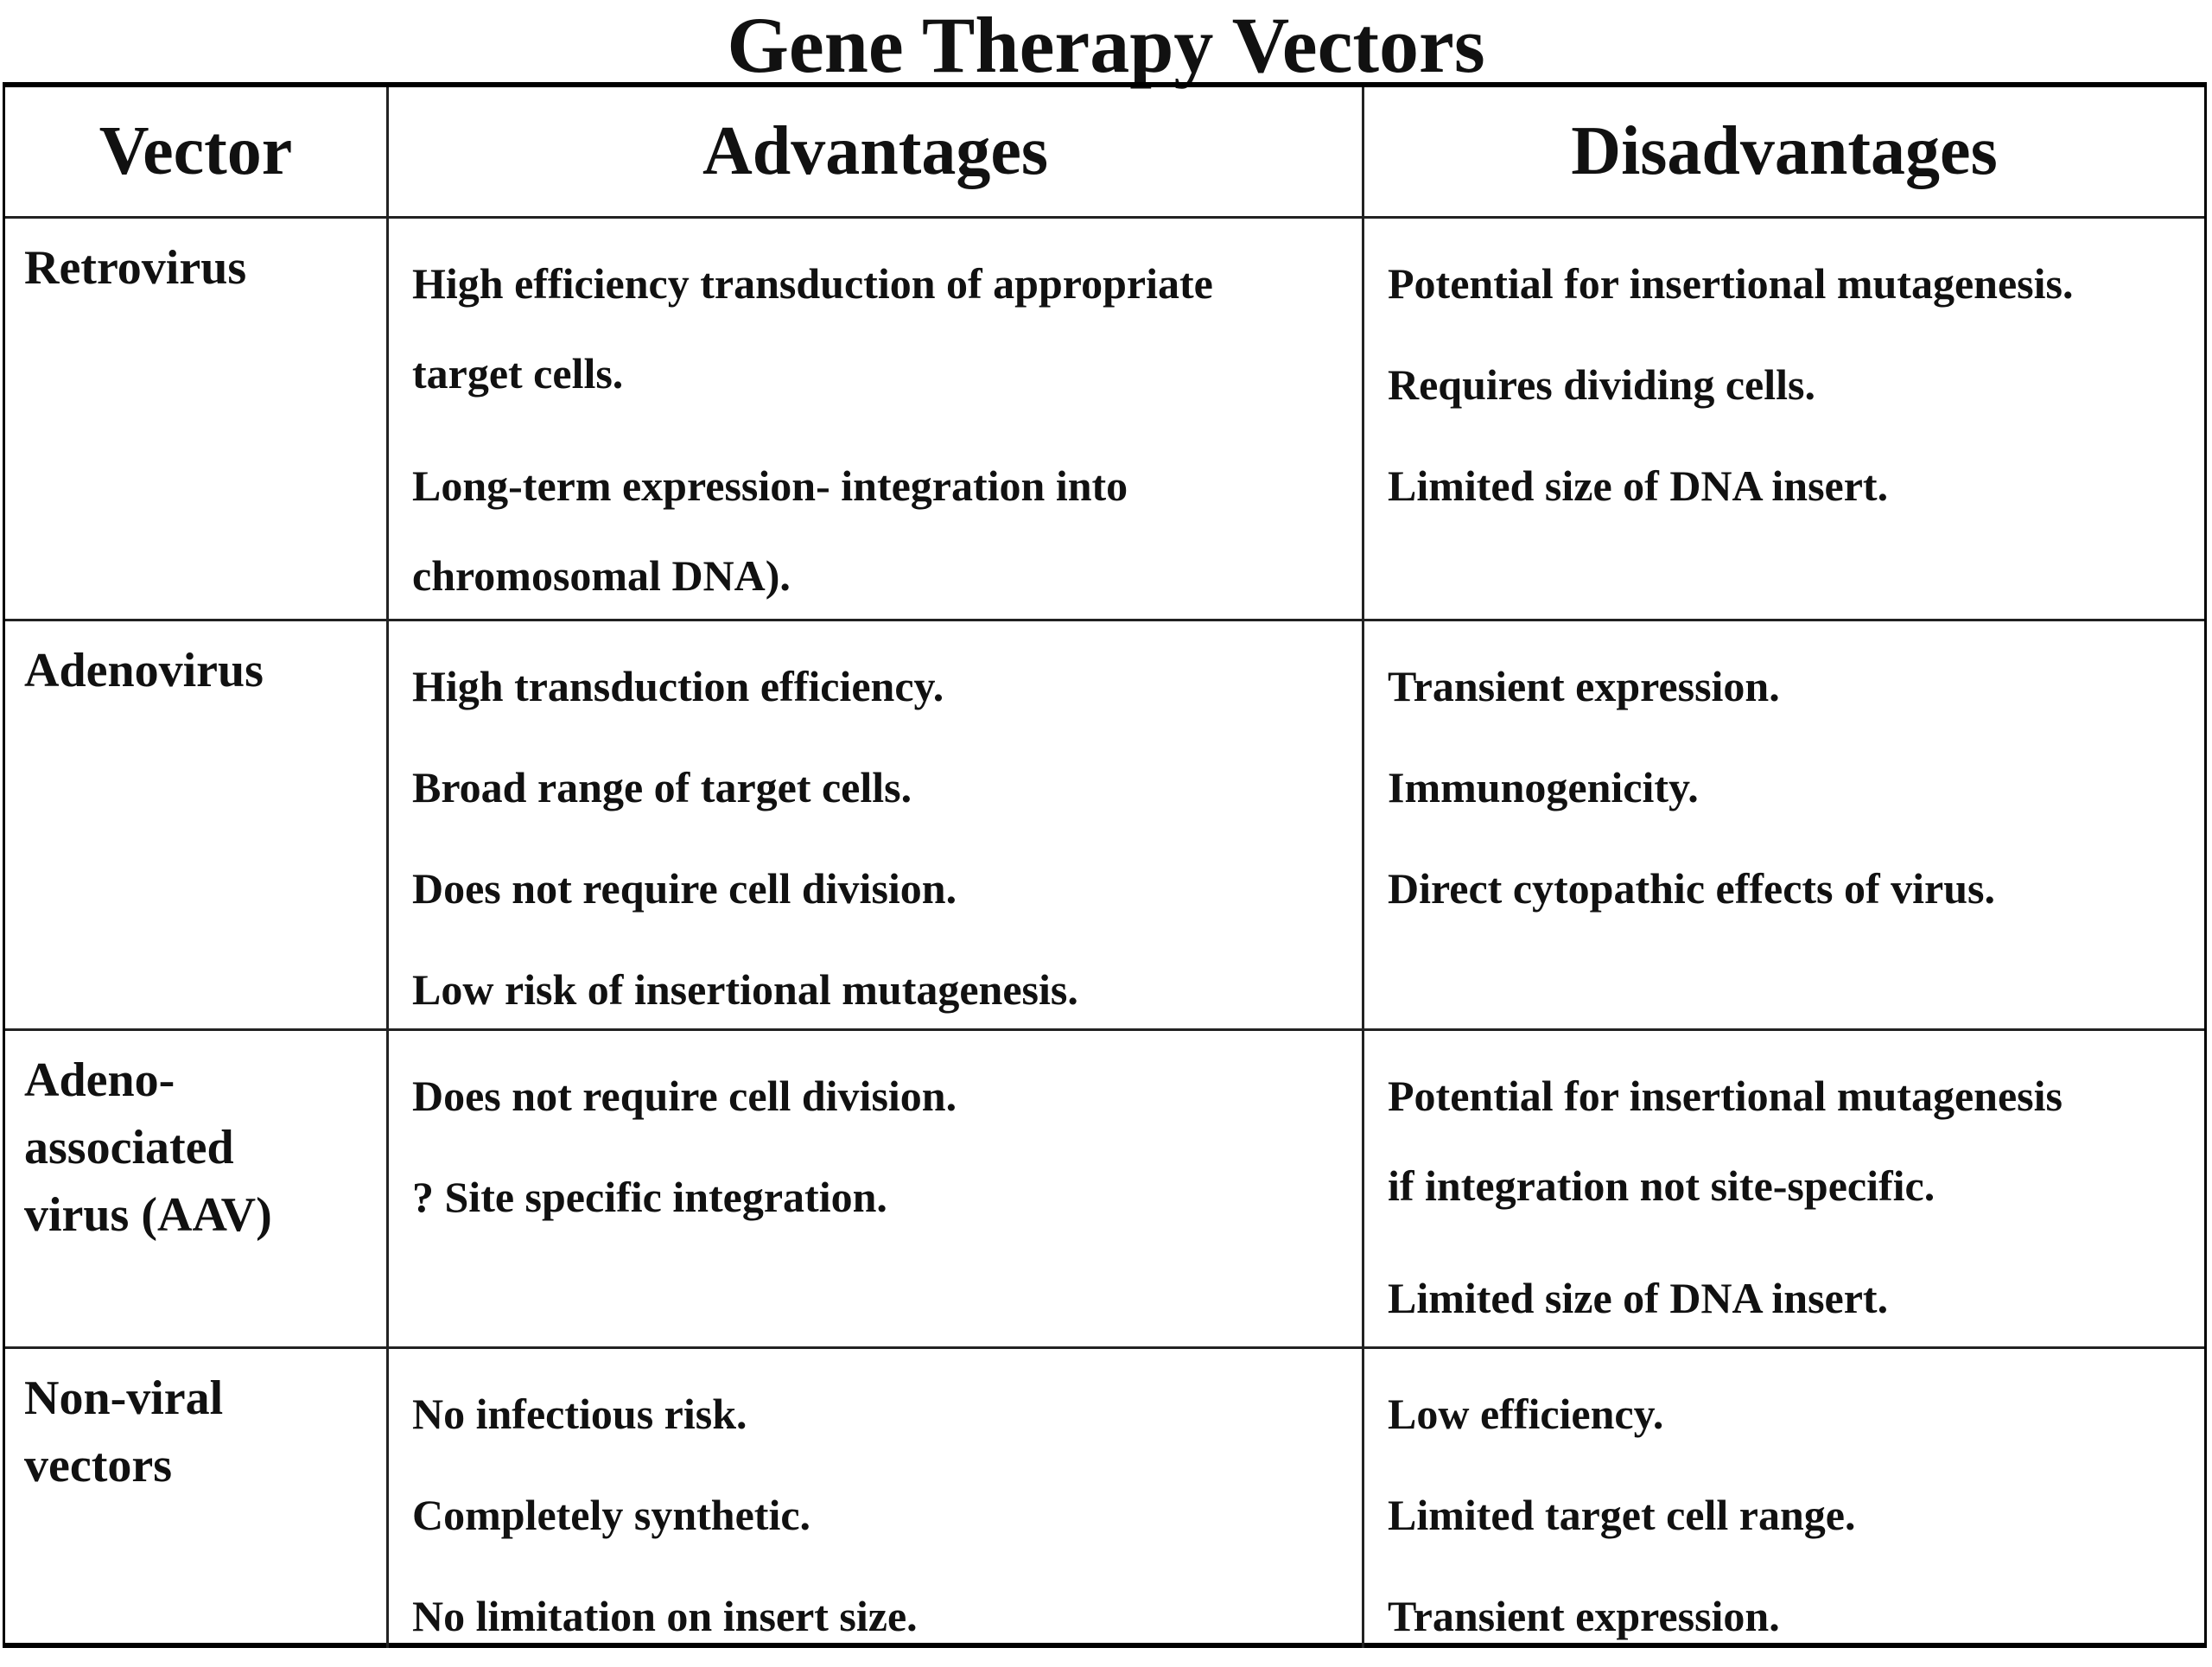 Image resolution: width=2212 pixels, height=1667 pixels. I want to click on advantage-item: High transduction efficiency., so click(678, 686).